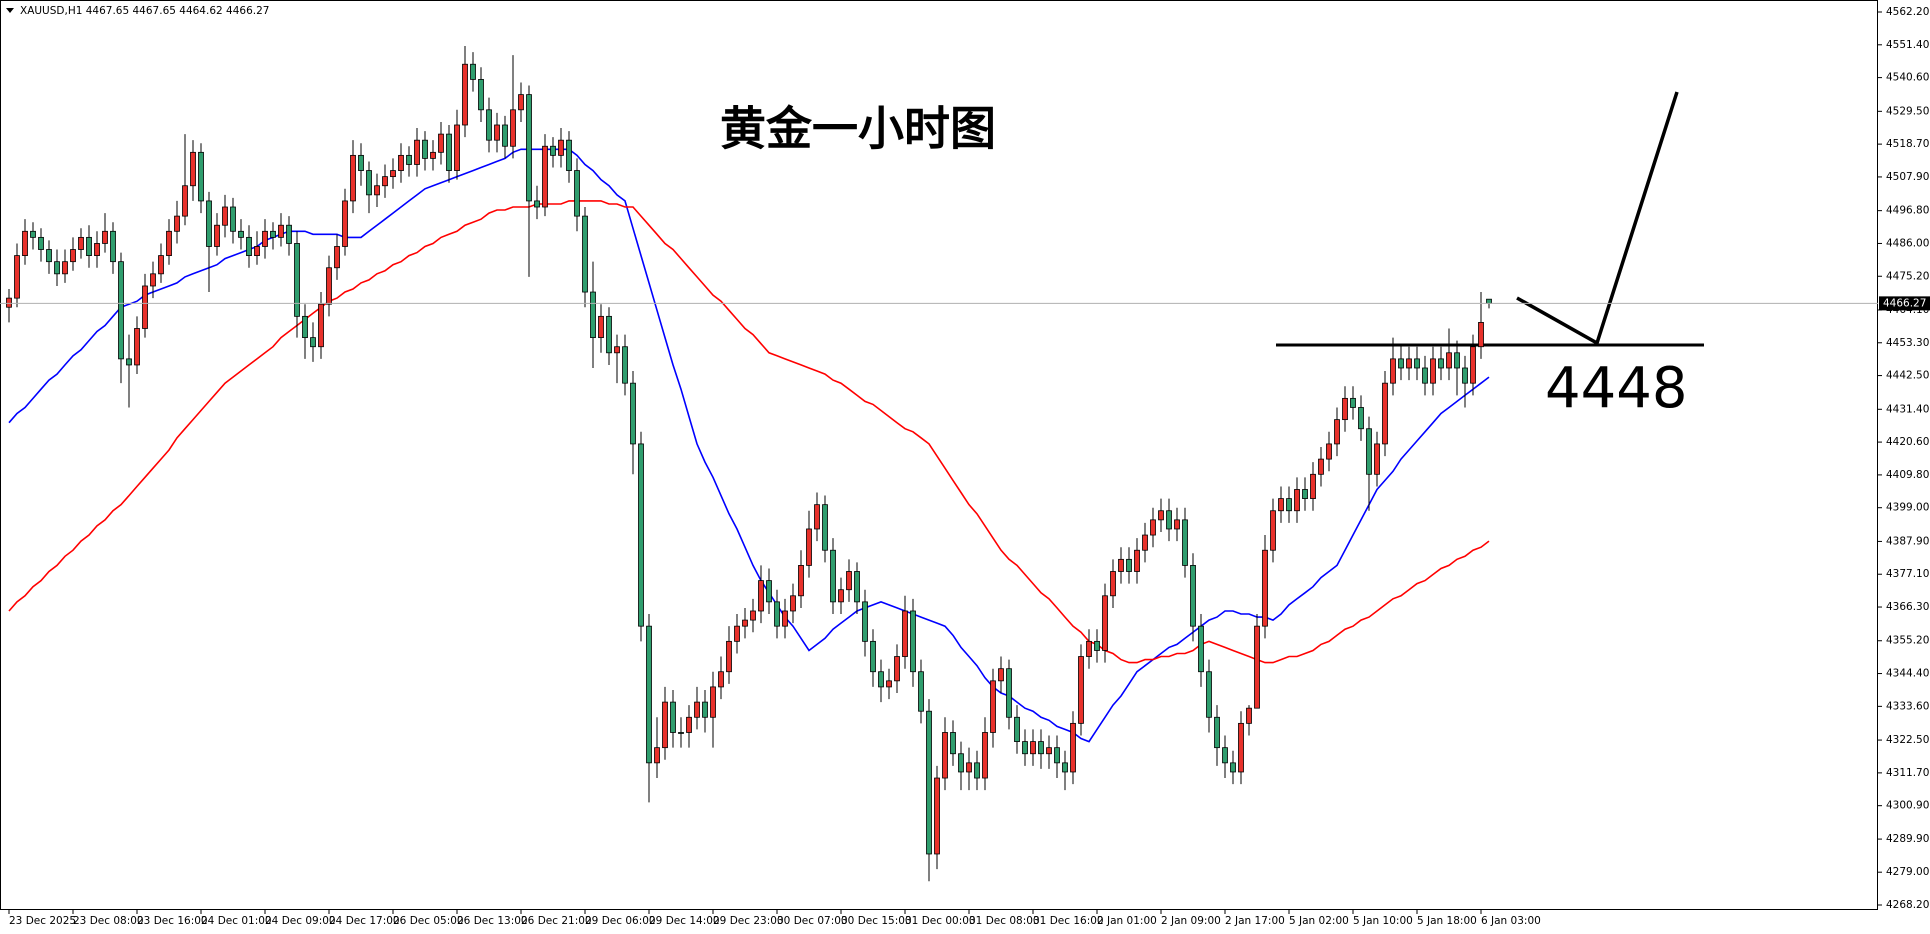 The image size is (1930, 934). What do you see at coordinates (858, 129) in the screenshot?
I see `chart-annotation: 黄金一小时图` at bounding box center [858, 129].